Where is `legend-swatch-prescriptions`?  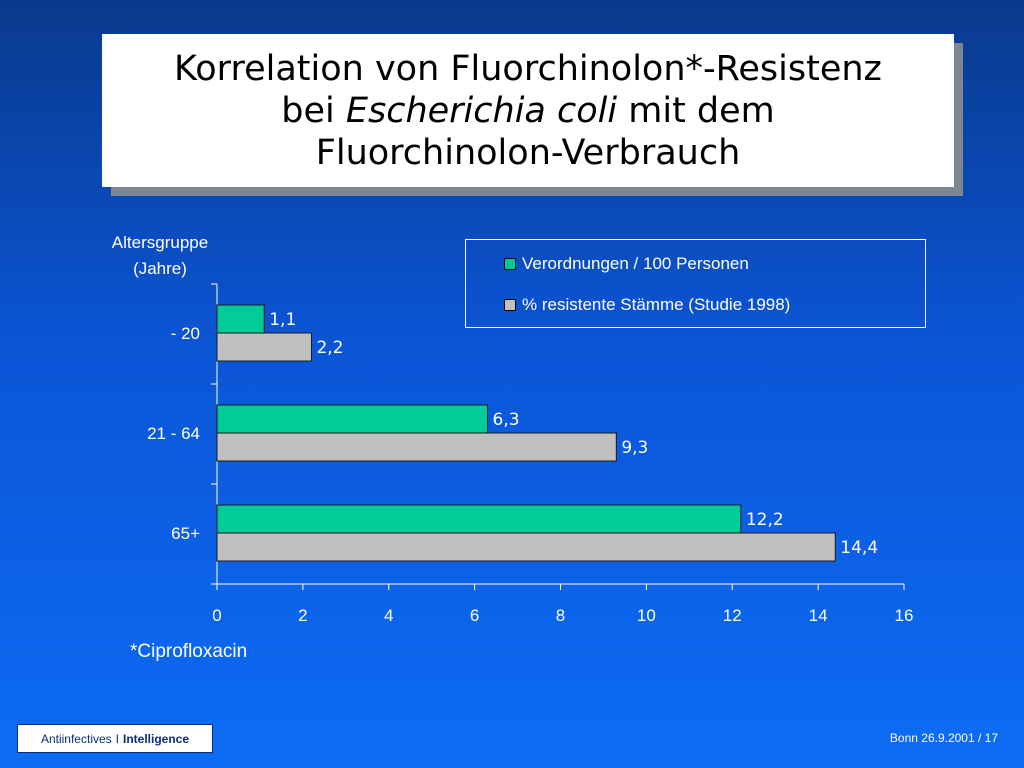 legend-swatch-prescriptions is located at coordinates (510, 264).